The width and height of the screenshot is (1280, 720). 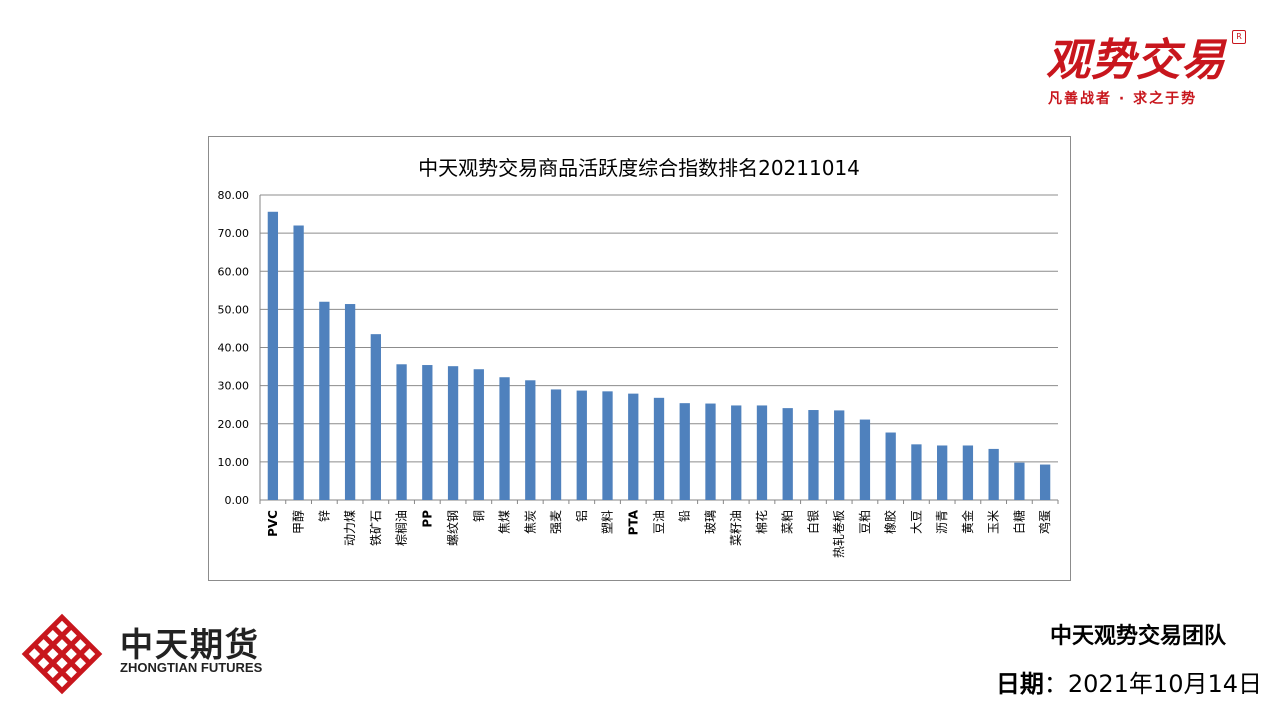 What do you see at coordinates (1164, 684) in the screenshot?
I see `date-value: 2021年10月14日` at bounding box center [1164, 684].